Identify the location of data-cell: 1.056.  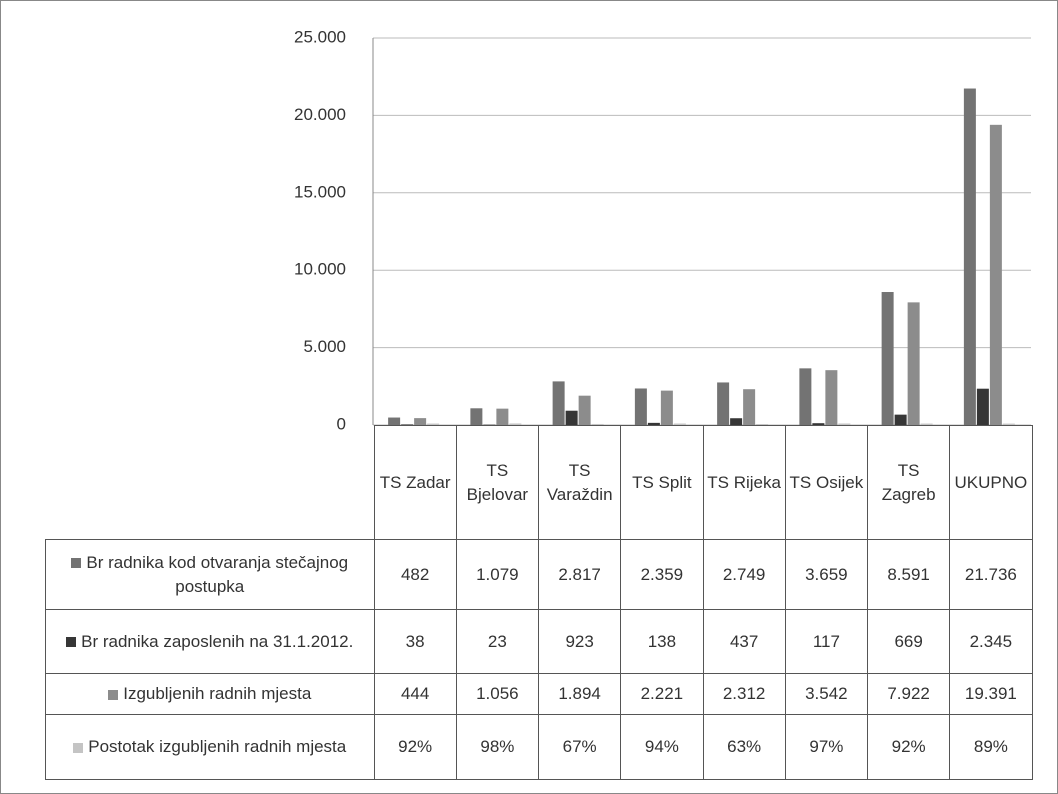
(497, 694).